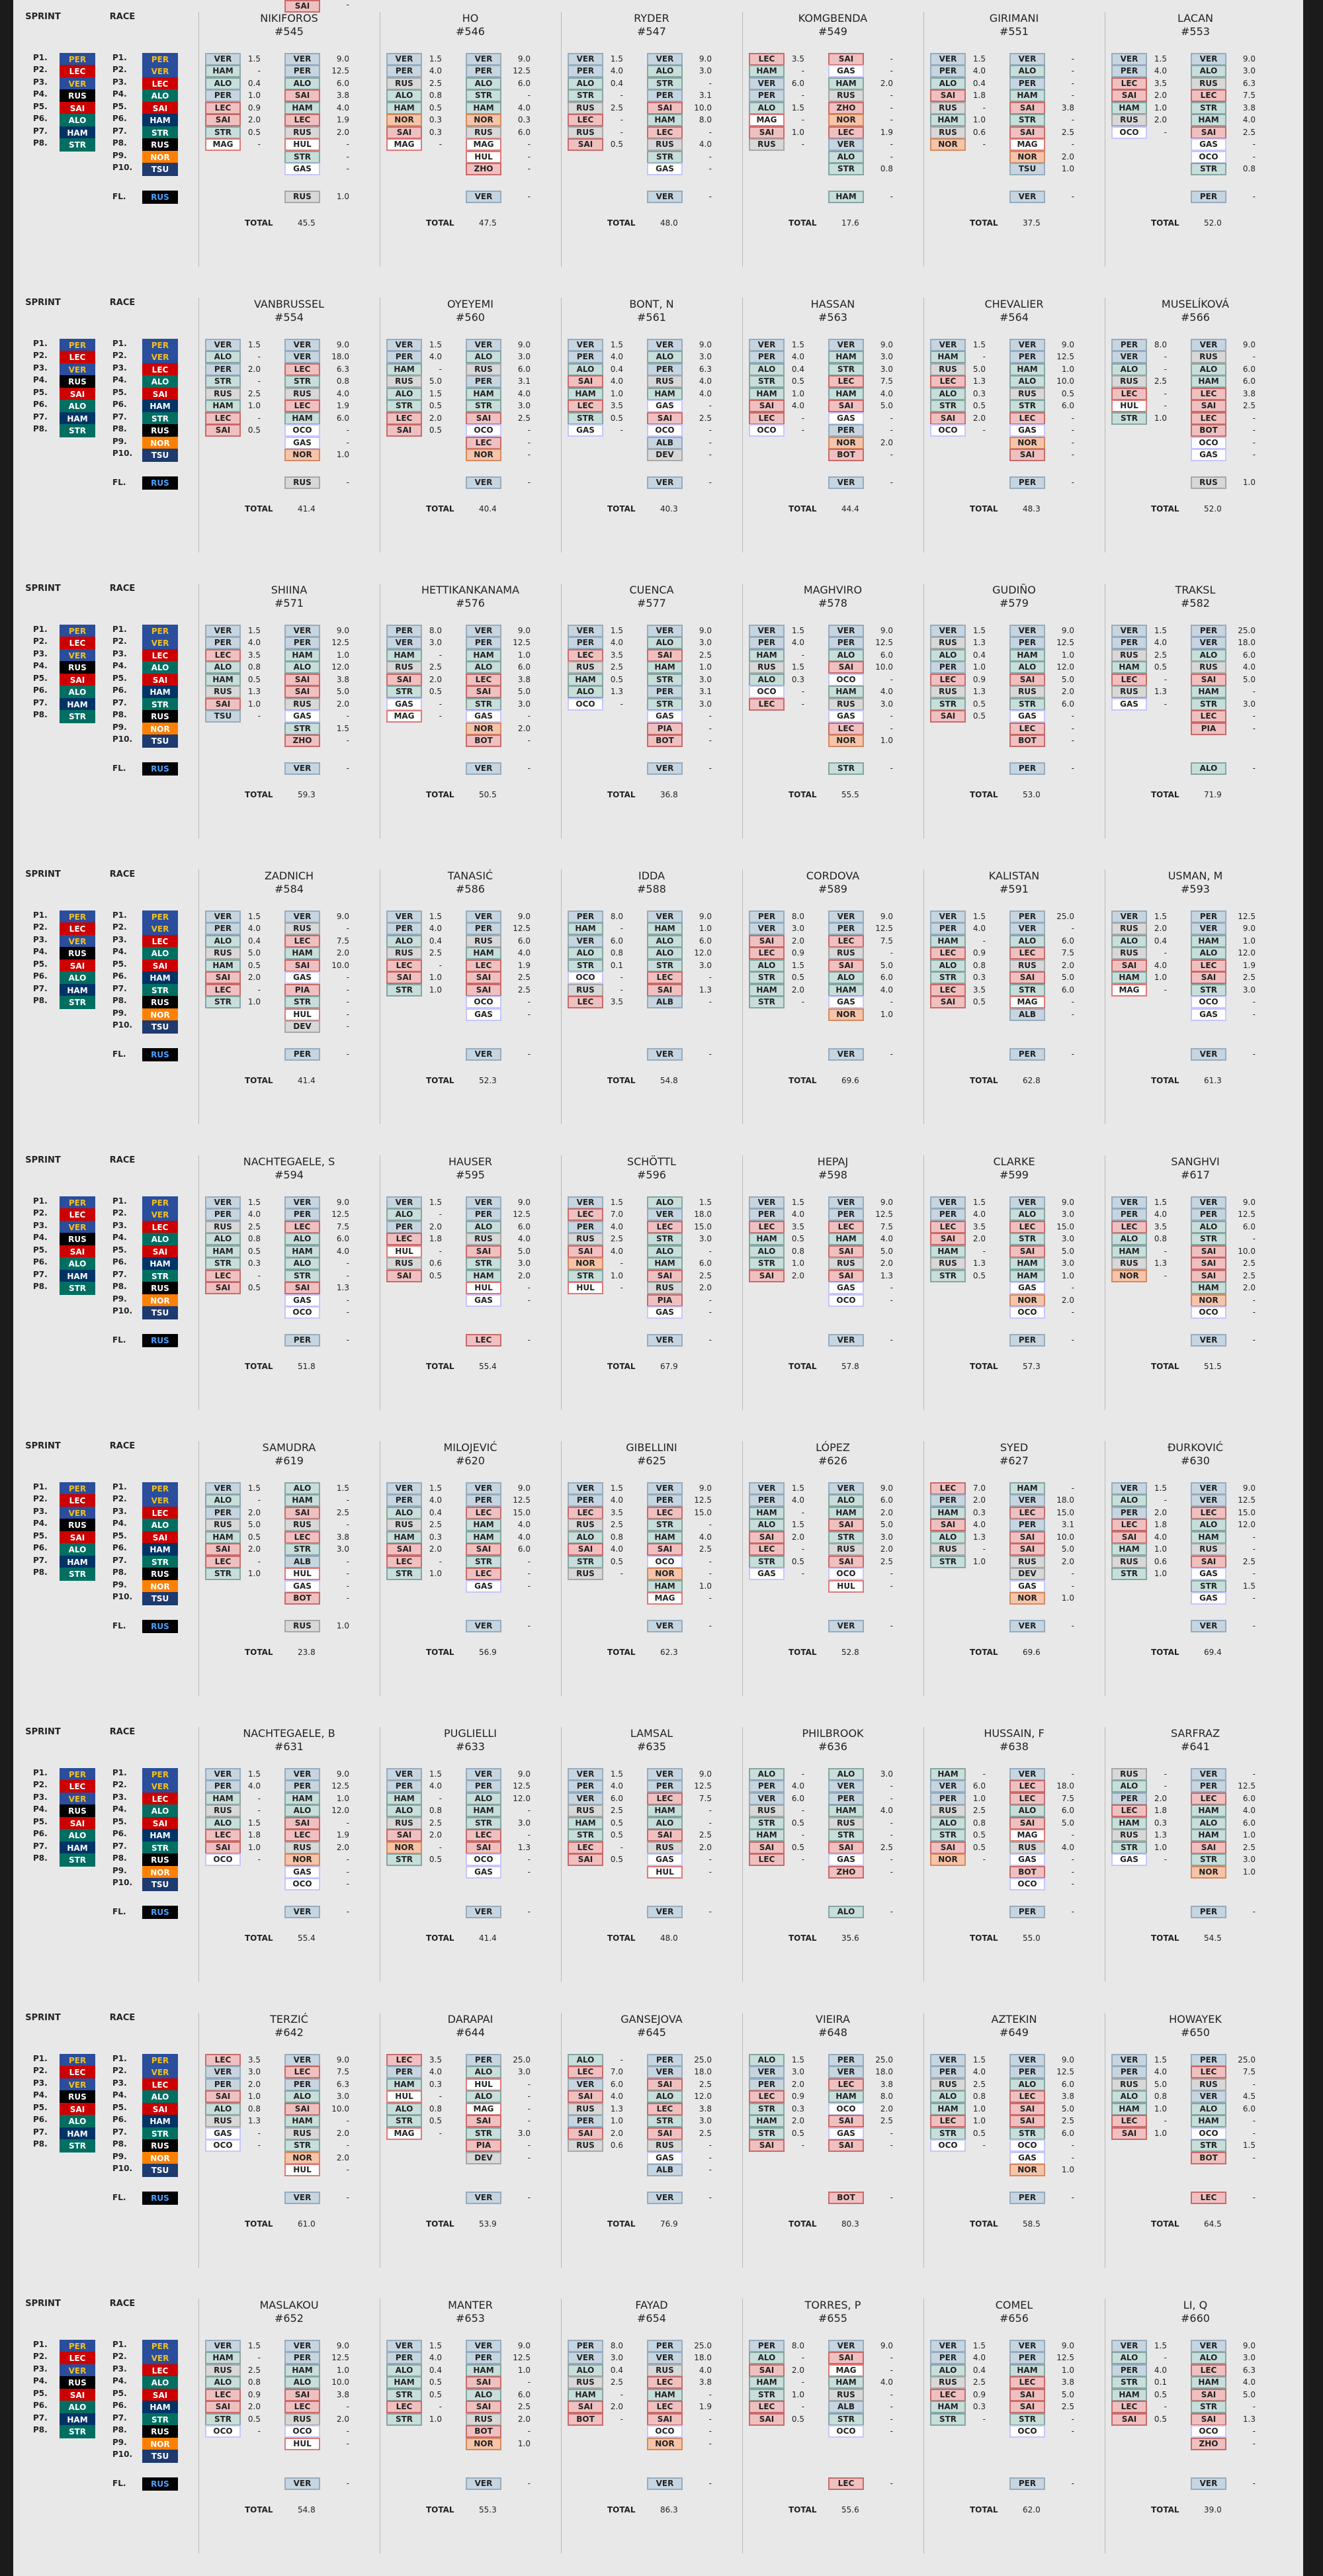 The width and height of the screenshot is (1323, 2576). Describe the element at coordinates (302, 1848) in the screenshot. I see `race-pick: RUS` at that location.